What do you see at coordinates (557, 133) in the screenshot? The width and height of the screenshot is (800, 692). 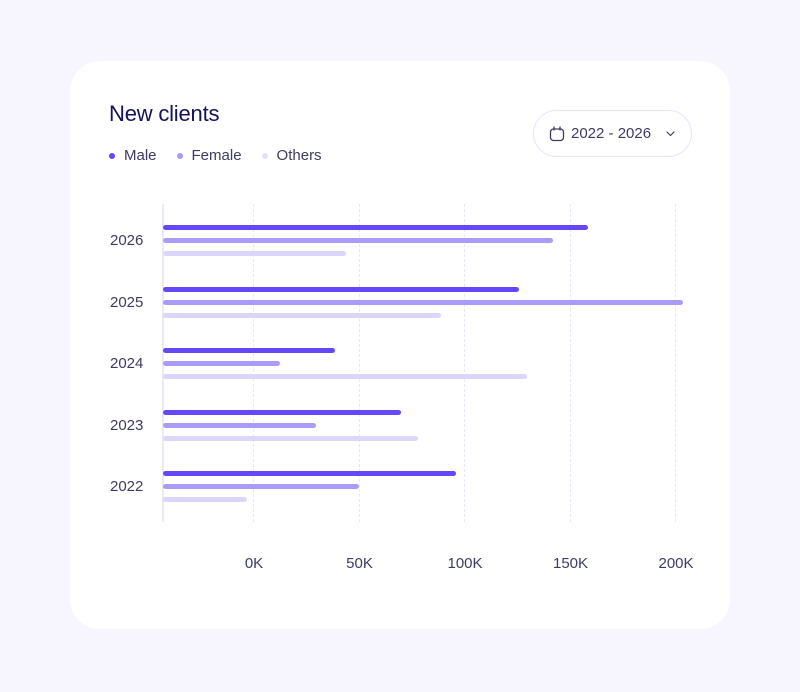 I see `calendar-icon` at bounding box center [557, 133].